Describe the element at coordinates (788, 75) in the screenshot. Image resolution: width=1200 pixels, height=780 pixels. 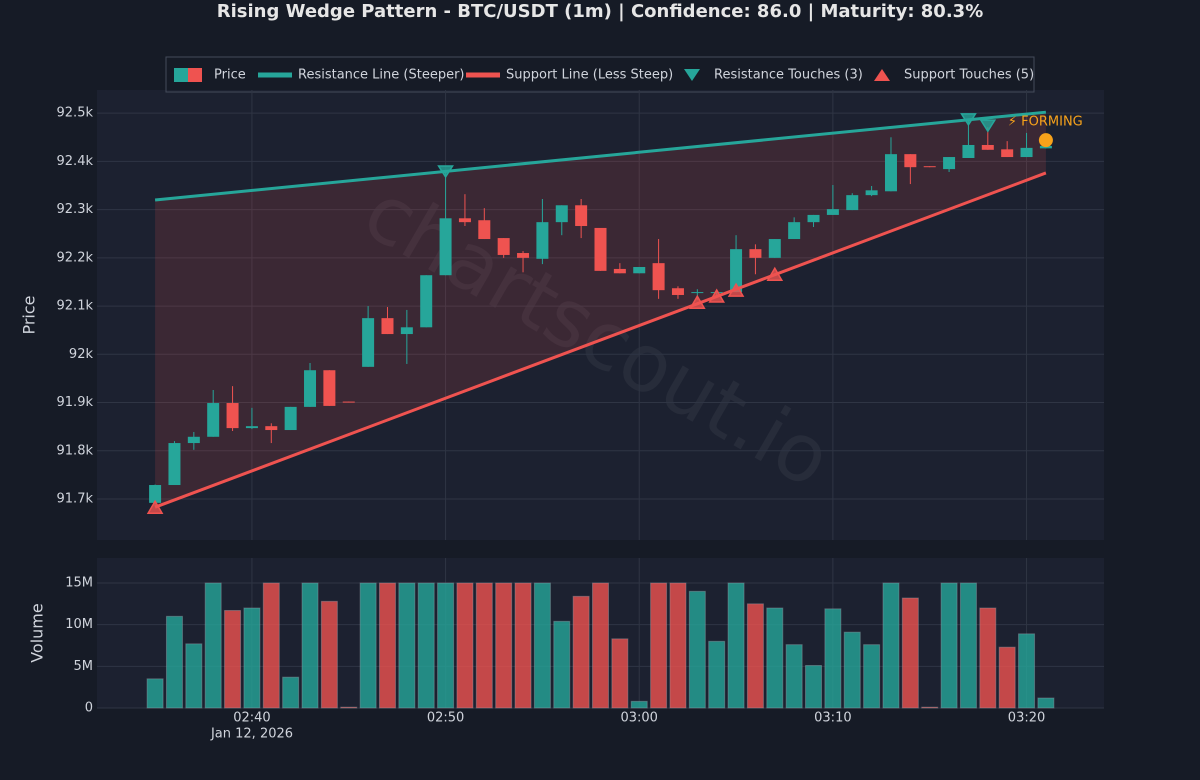
I see `legend-label: Resistance Touches (3)` at that location.